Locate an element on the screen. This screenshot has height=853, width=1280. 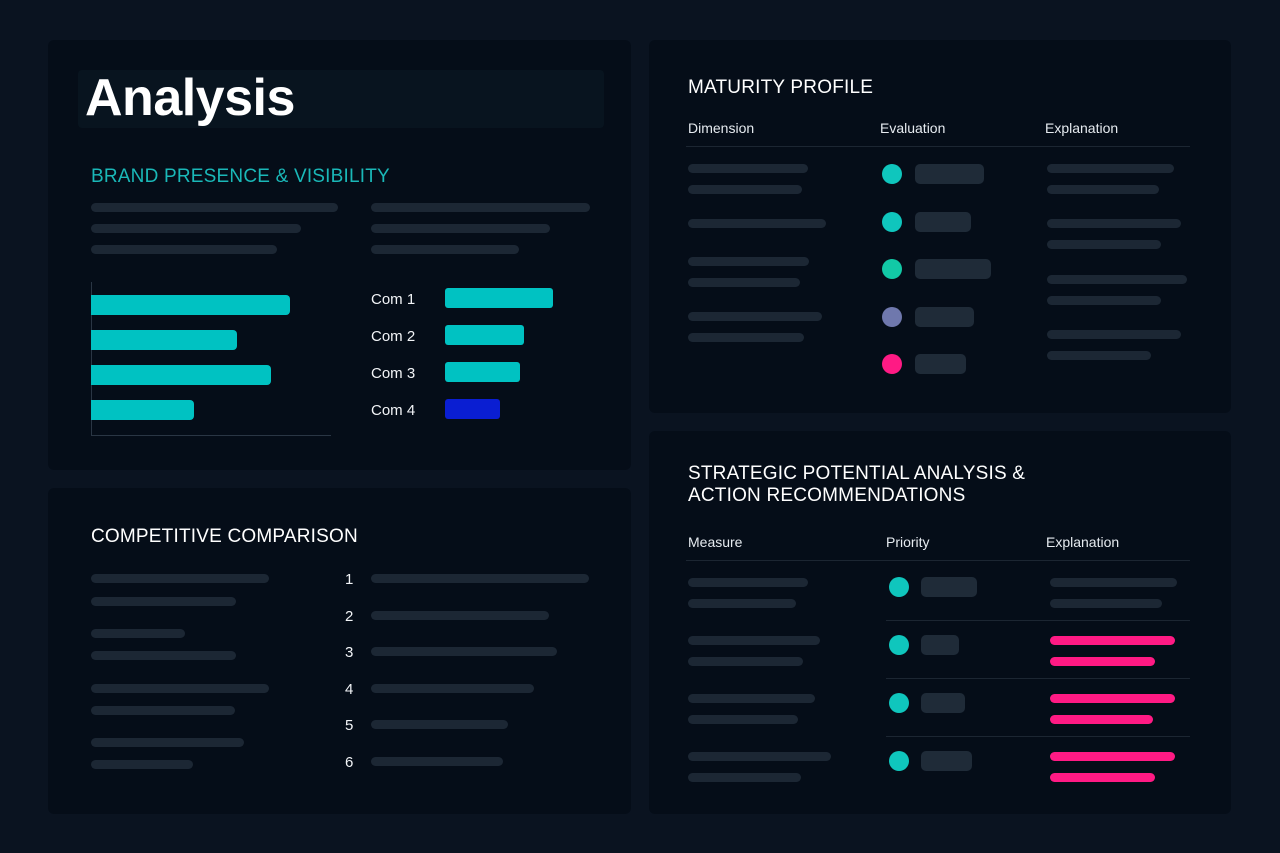
chart-y-axis is located at coordinates (91, 359).